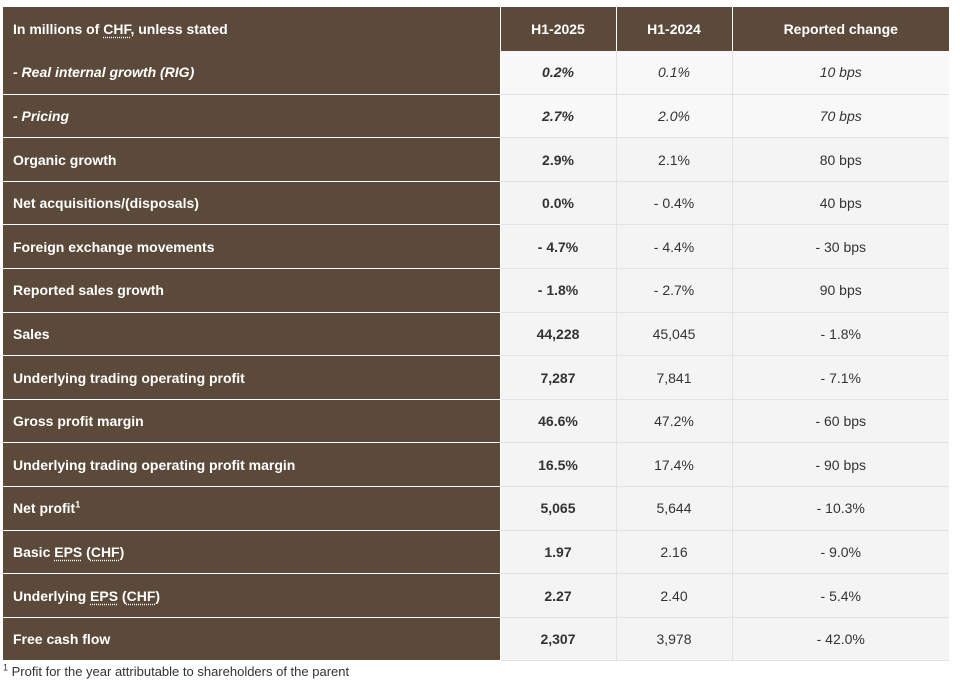 This screenshot has height=690, width=960. I want to click on table-row: - Pricing 2.7% 2.0% 70 bps, so click(476, 116).